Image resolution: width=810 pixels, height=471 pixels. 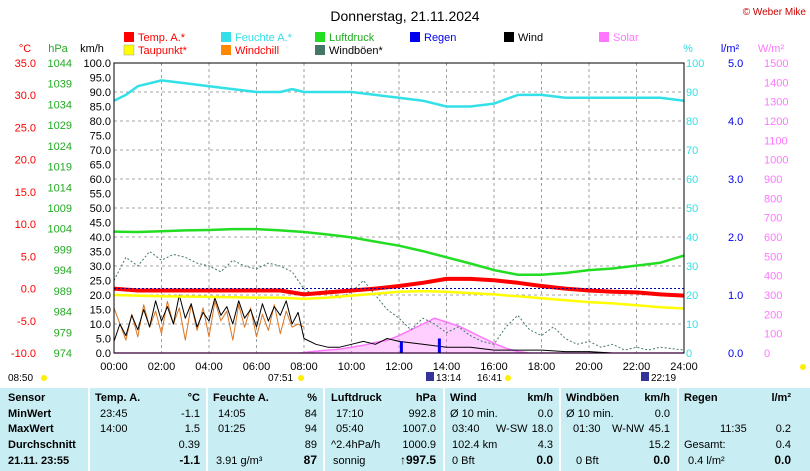 What do you see at coordinates (58, 49) in the screenshot?
I see `unit-pressure: hPa` at bounding box center [58, 49].